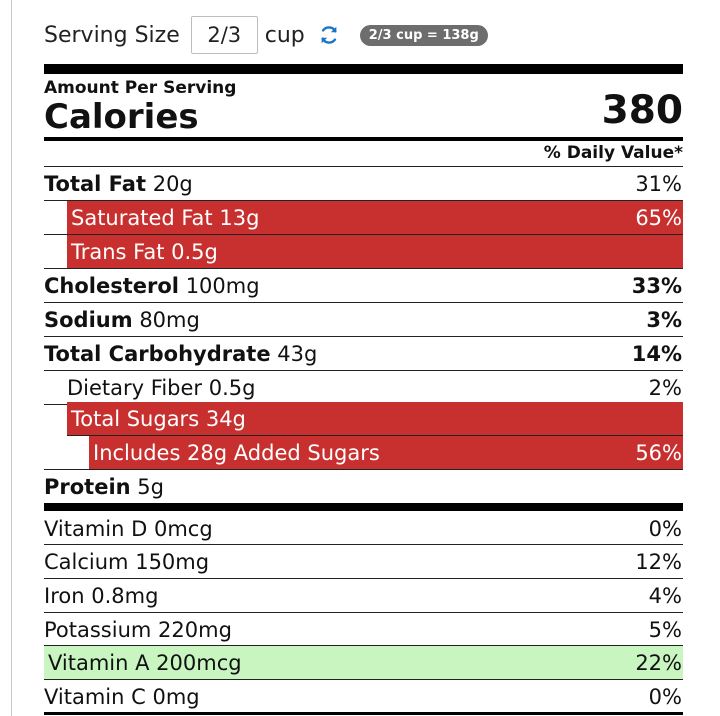  What do you see at coordinates (363, 696) in the screenshot?
I see `vitamin-row-vitamin-c: Vitamin C 0mg 0%` at bounding box center [363, 696].